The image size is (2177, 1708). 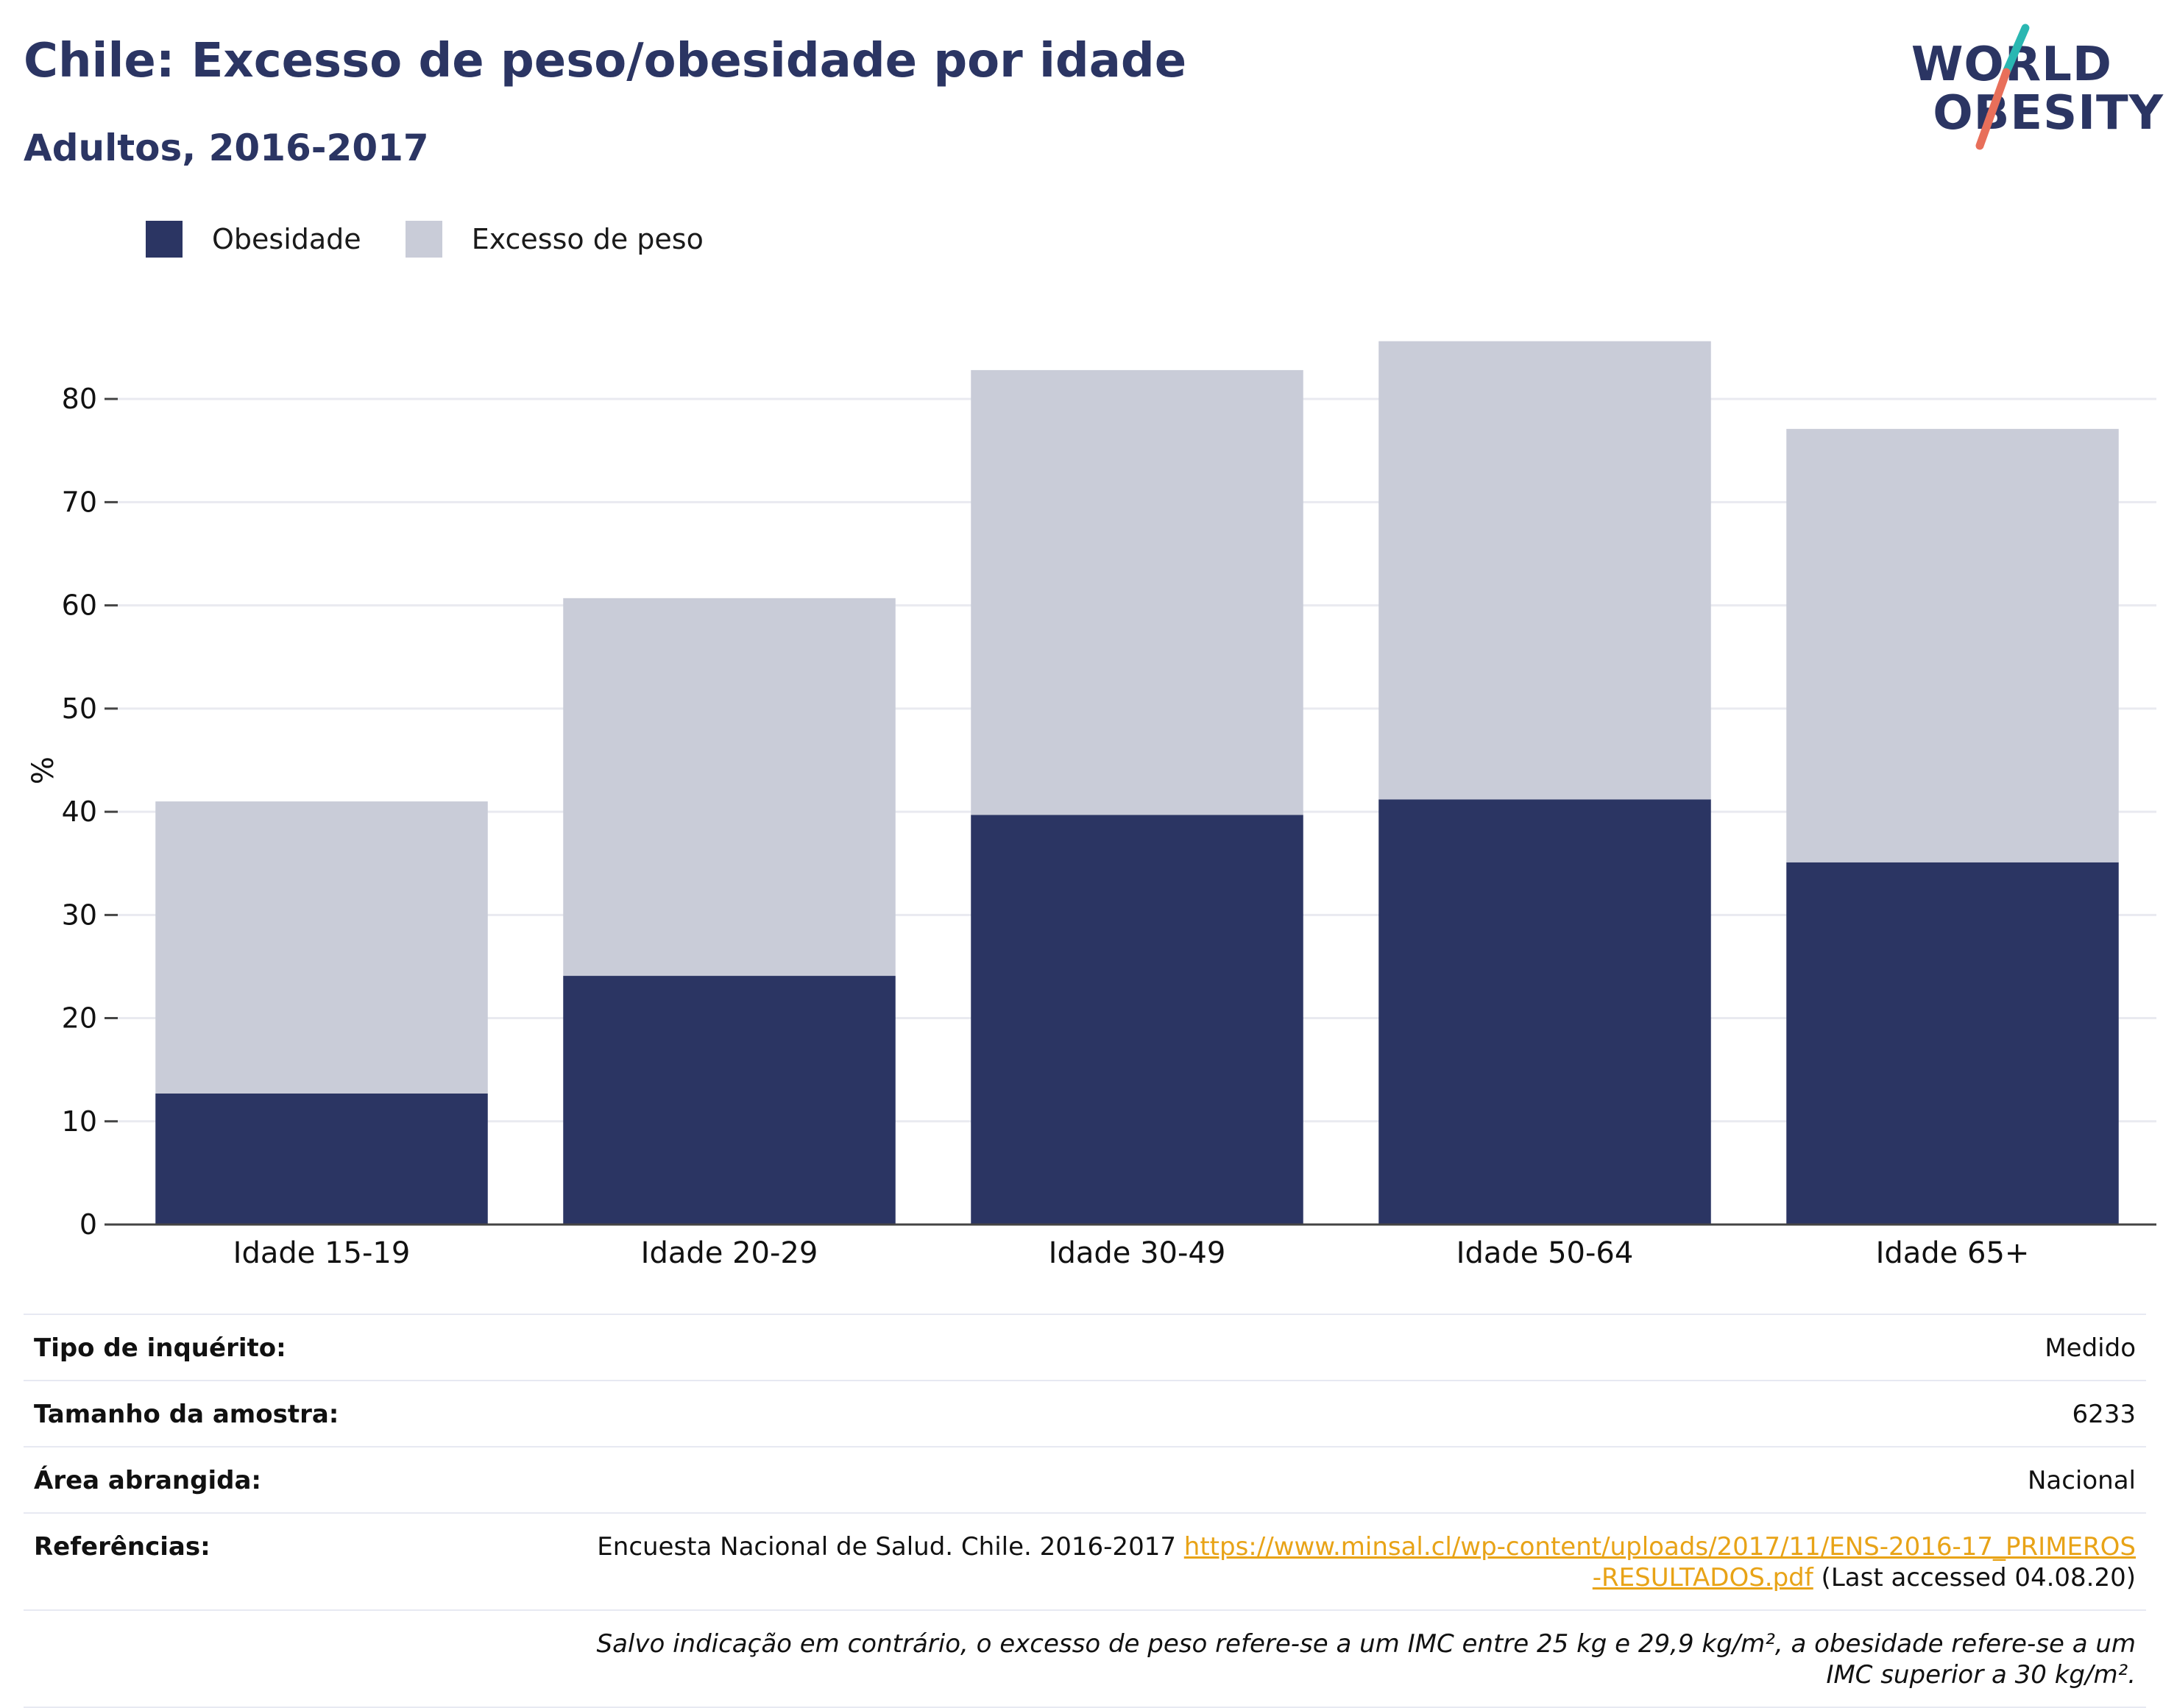 I want to click on legend-item-obesity: Obesidade, so click(x=253, y=240).